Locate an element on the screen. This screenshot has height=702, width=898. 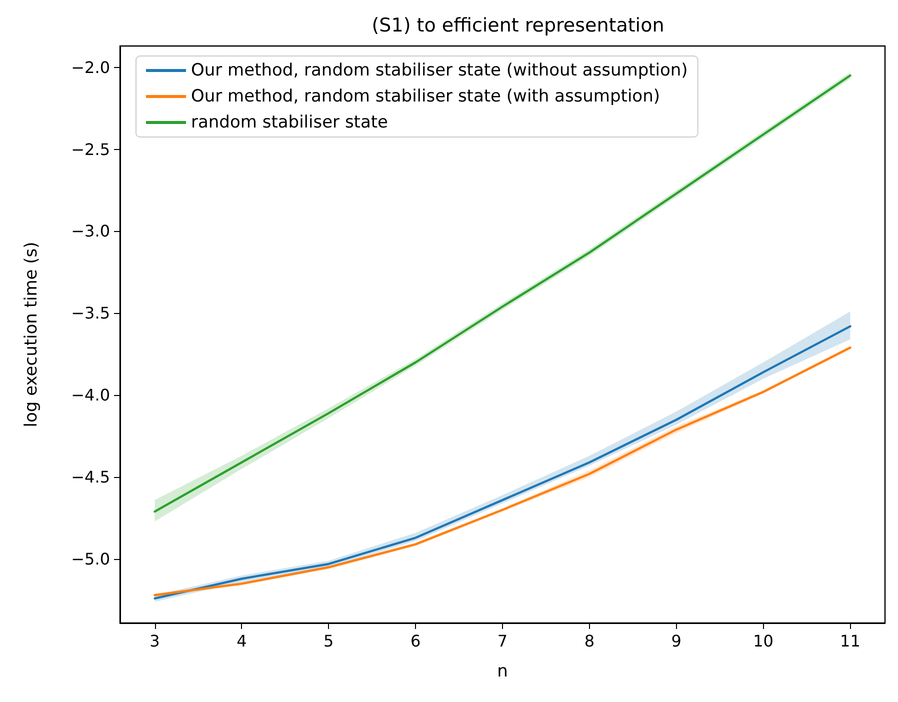
x-tick-label: 9 is located at coordinates (676, 641).